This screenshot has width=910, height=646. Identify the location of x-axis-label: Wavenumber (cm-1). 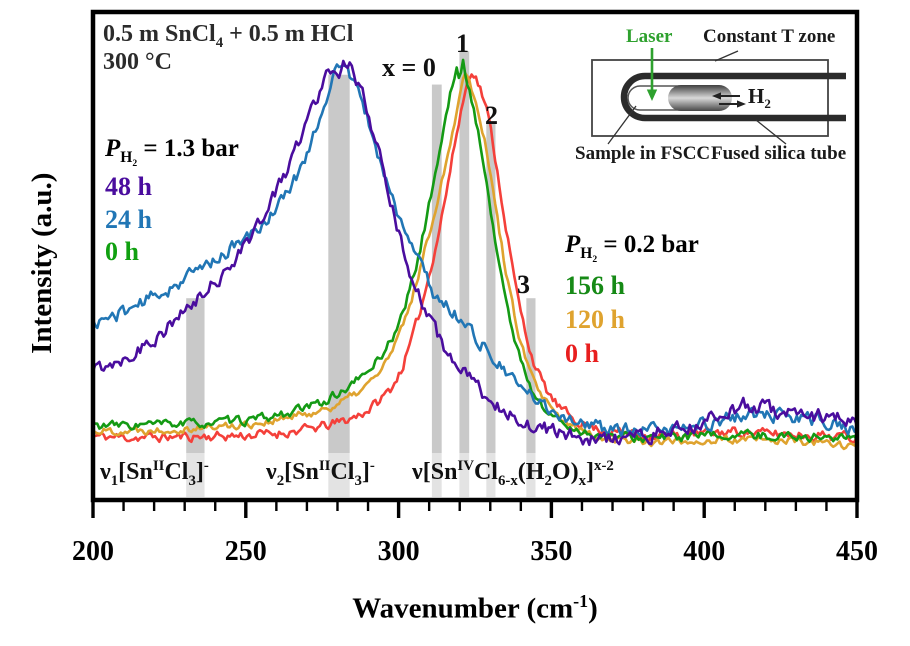
(475, 608).